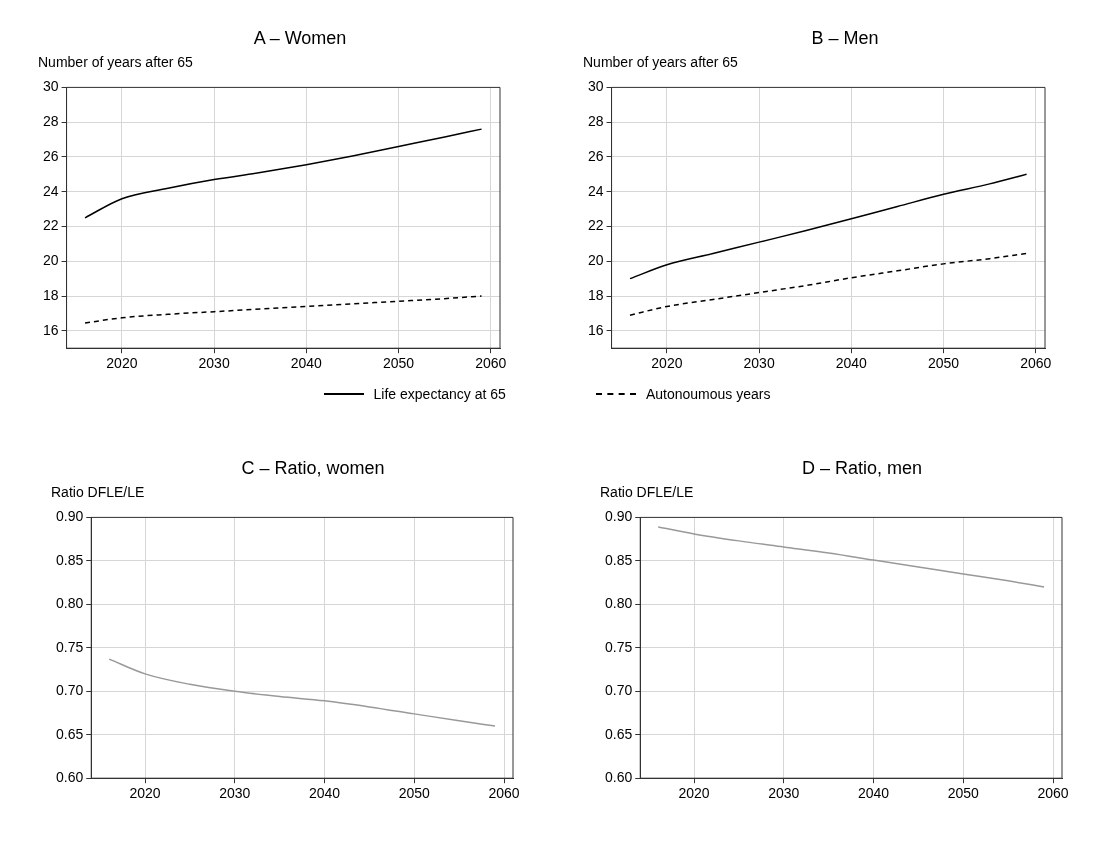 The image size is (1094, 849). I want to click on legend-label: Life expectancy at 65, so click(439, 394).